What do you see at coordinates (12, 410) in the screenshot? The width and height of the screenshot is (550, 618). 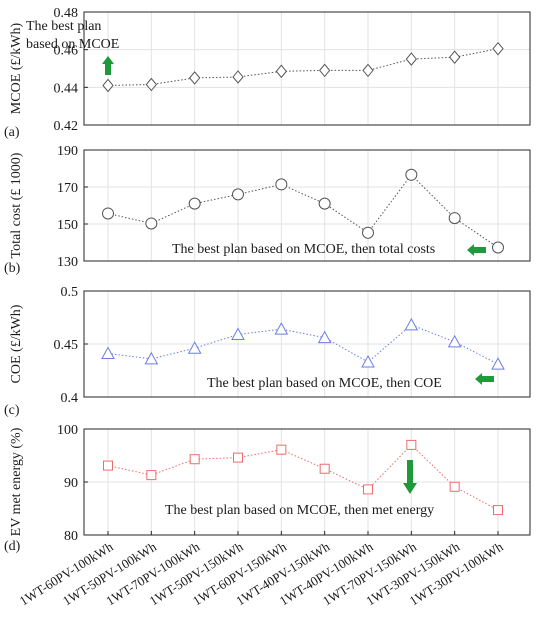 I see `panel-label: (c)` at bounding box center [12, 410].